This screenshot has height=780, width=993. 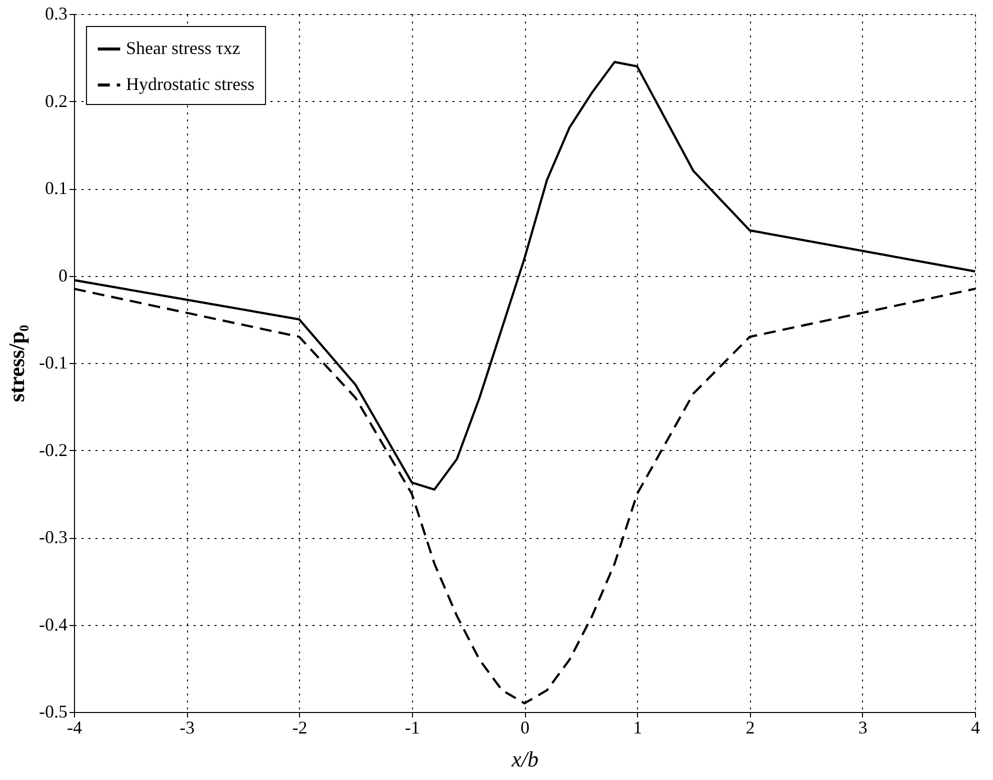 I want to click on y-axis-title: stress/p₀, so click(x=17, y=363).